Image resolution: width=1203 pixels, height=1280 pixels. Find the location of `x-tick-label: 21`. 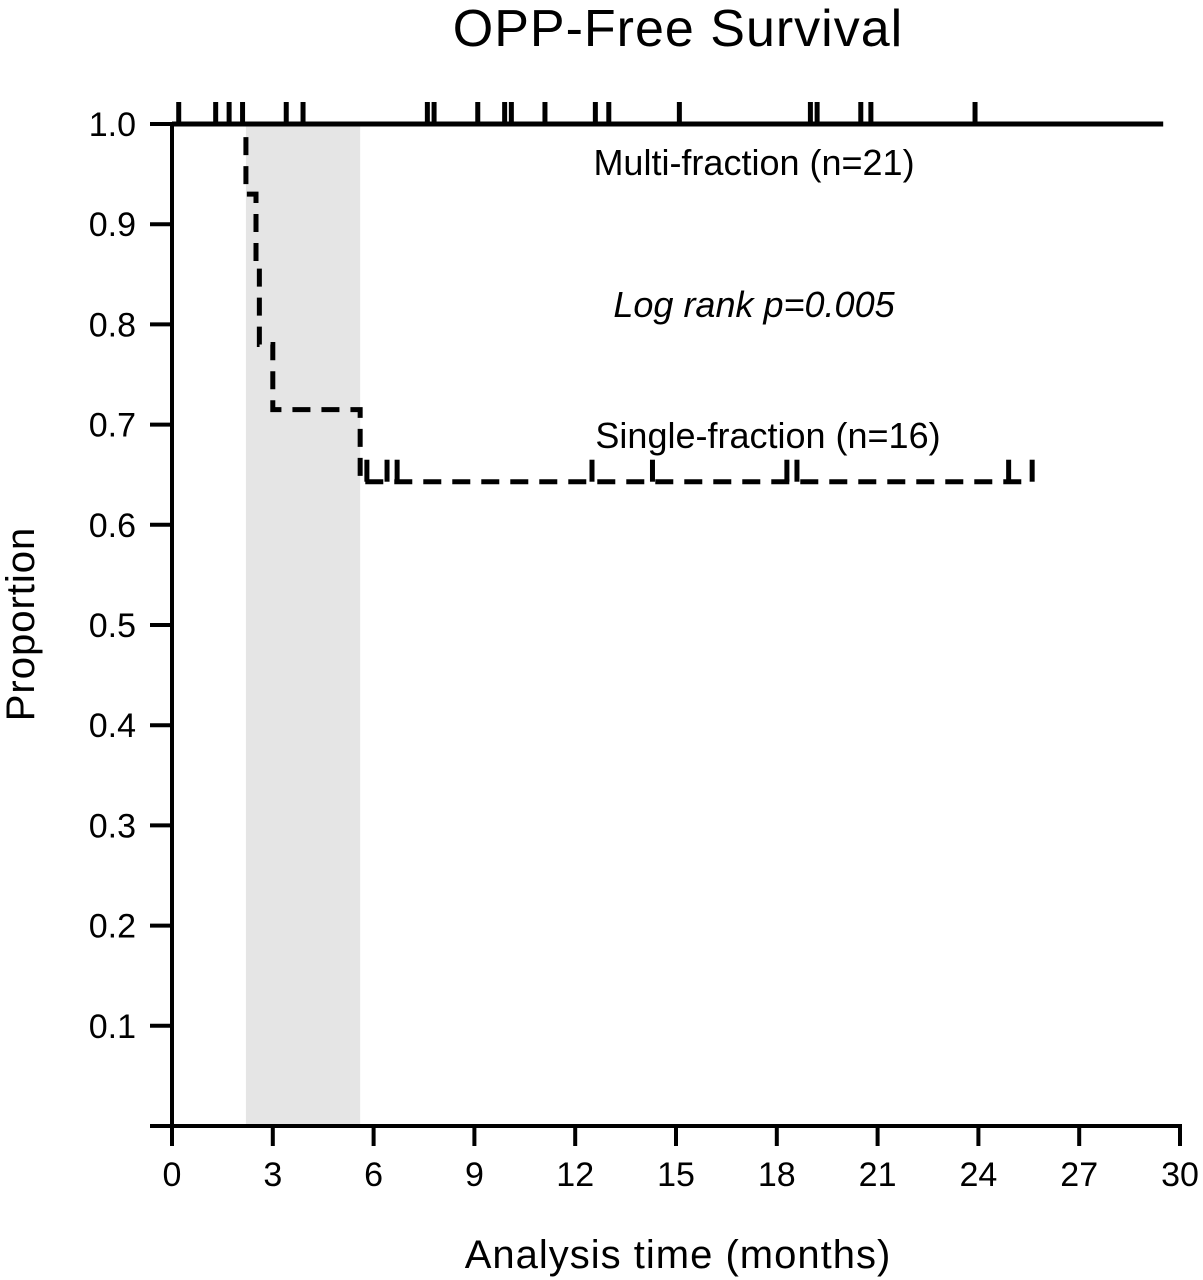

x-tick-label: 21 is located at coordinates (878, 1175).